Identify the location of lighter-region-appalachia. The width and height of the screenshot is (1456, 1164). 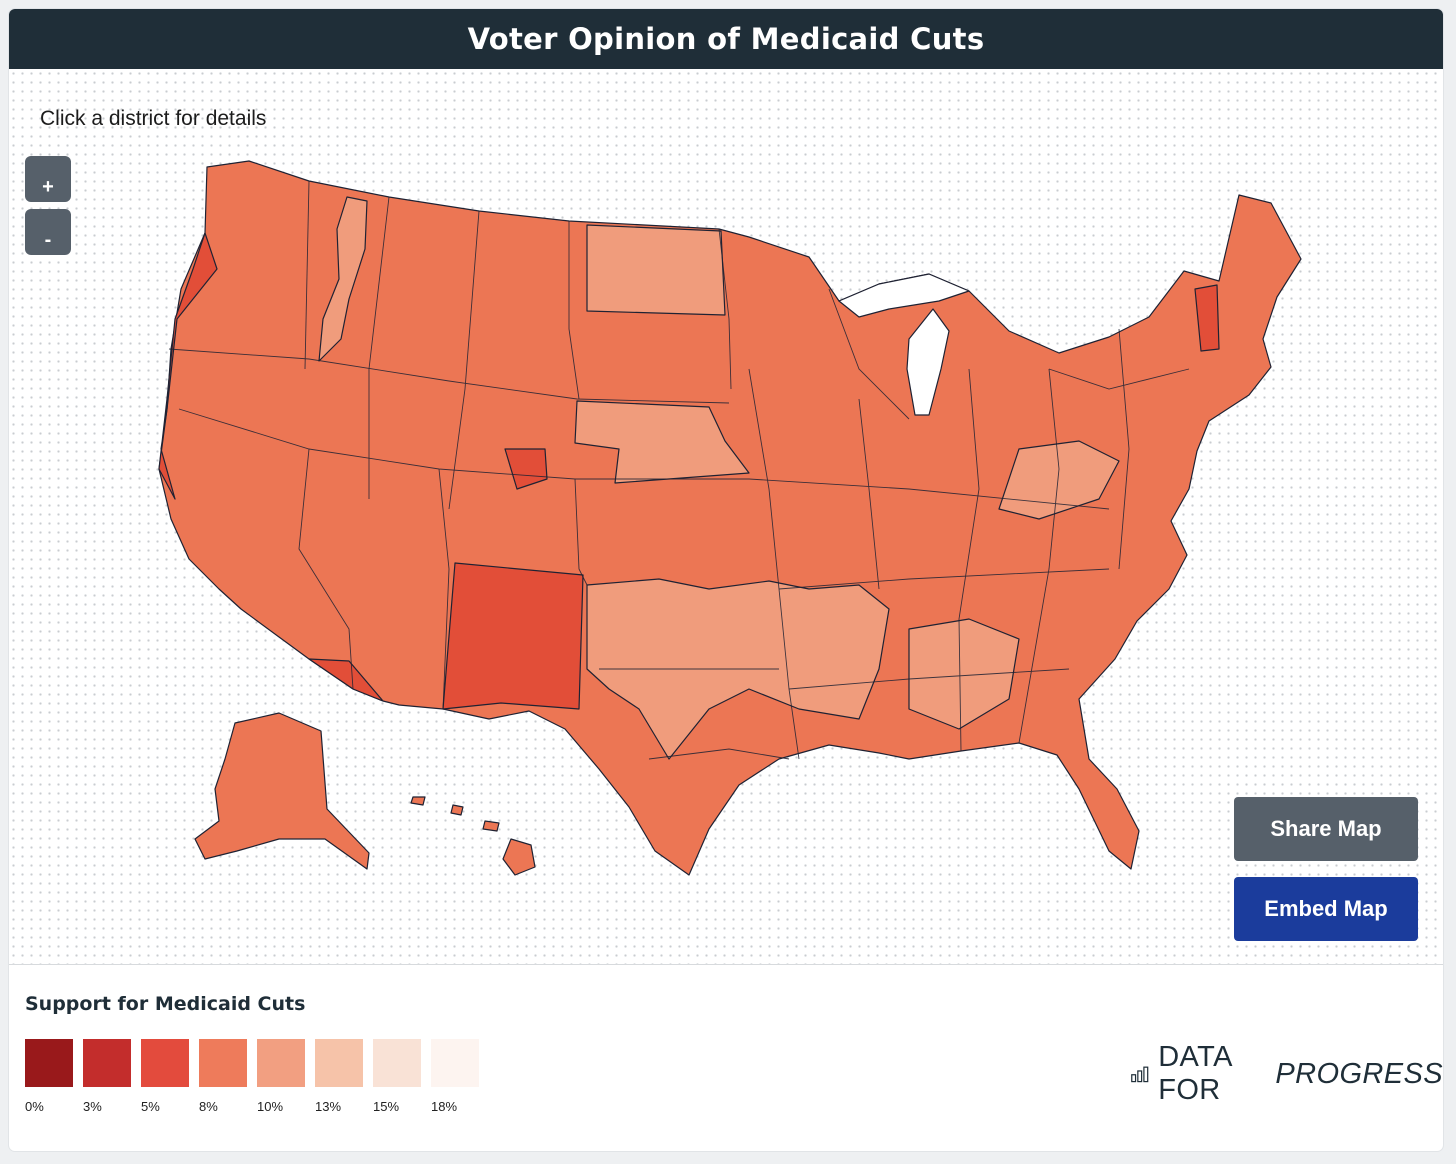
(1059, 480).